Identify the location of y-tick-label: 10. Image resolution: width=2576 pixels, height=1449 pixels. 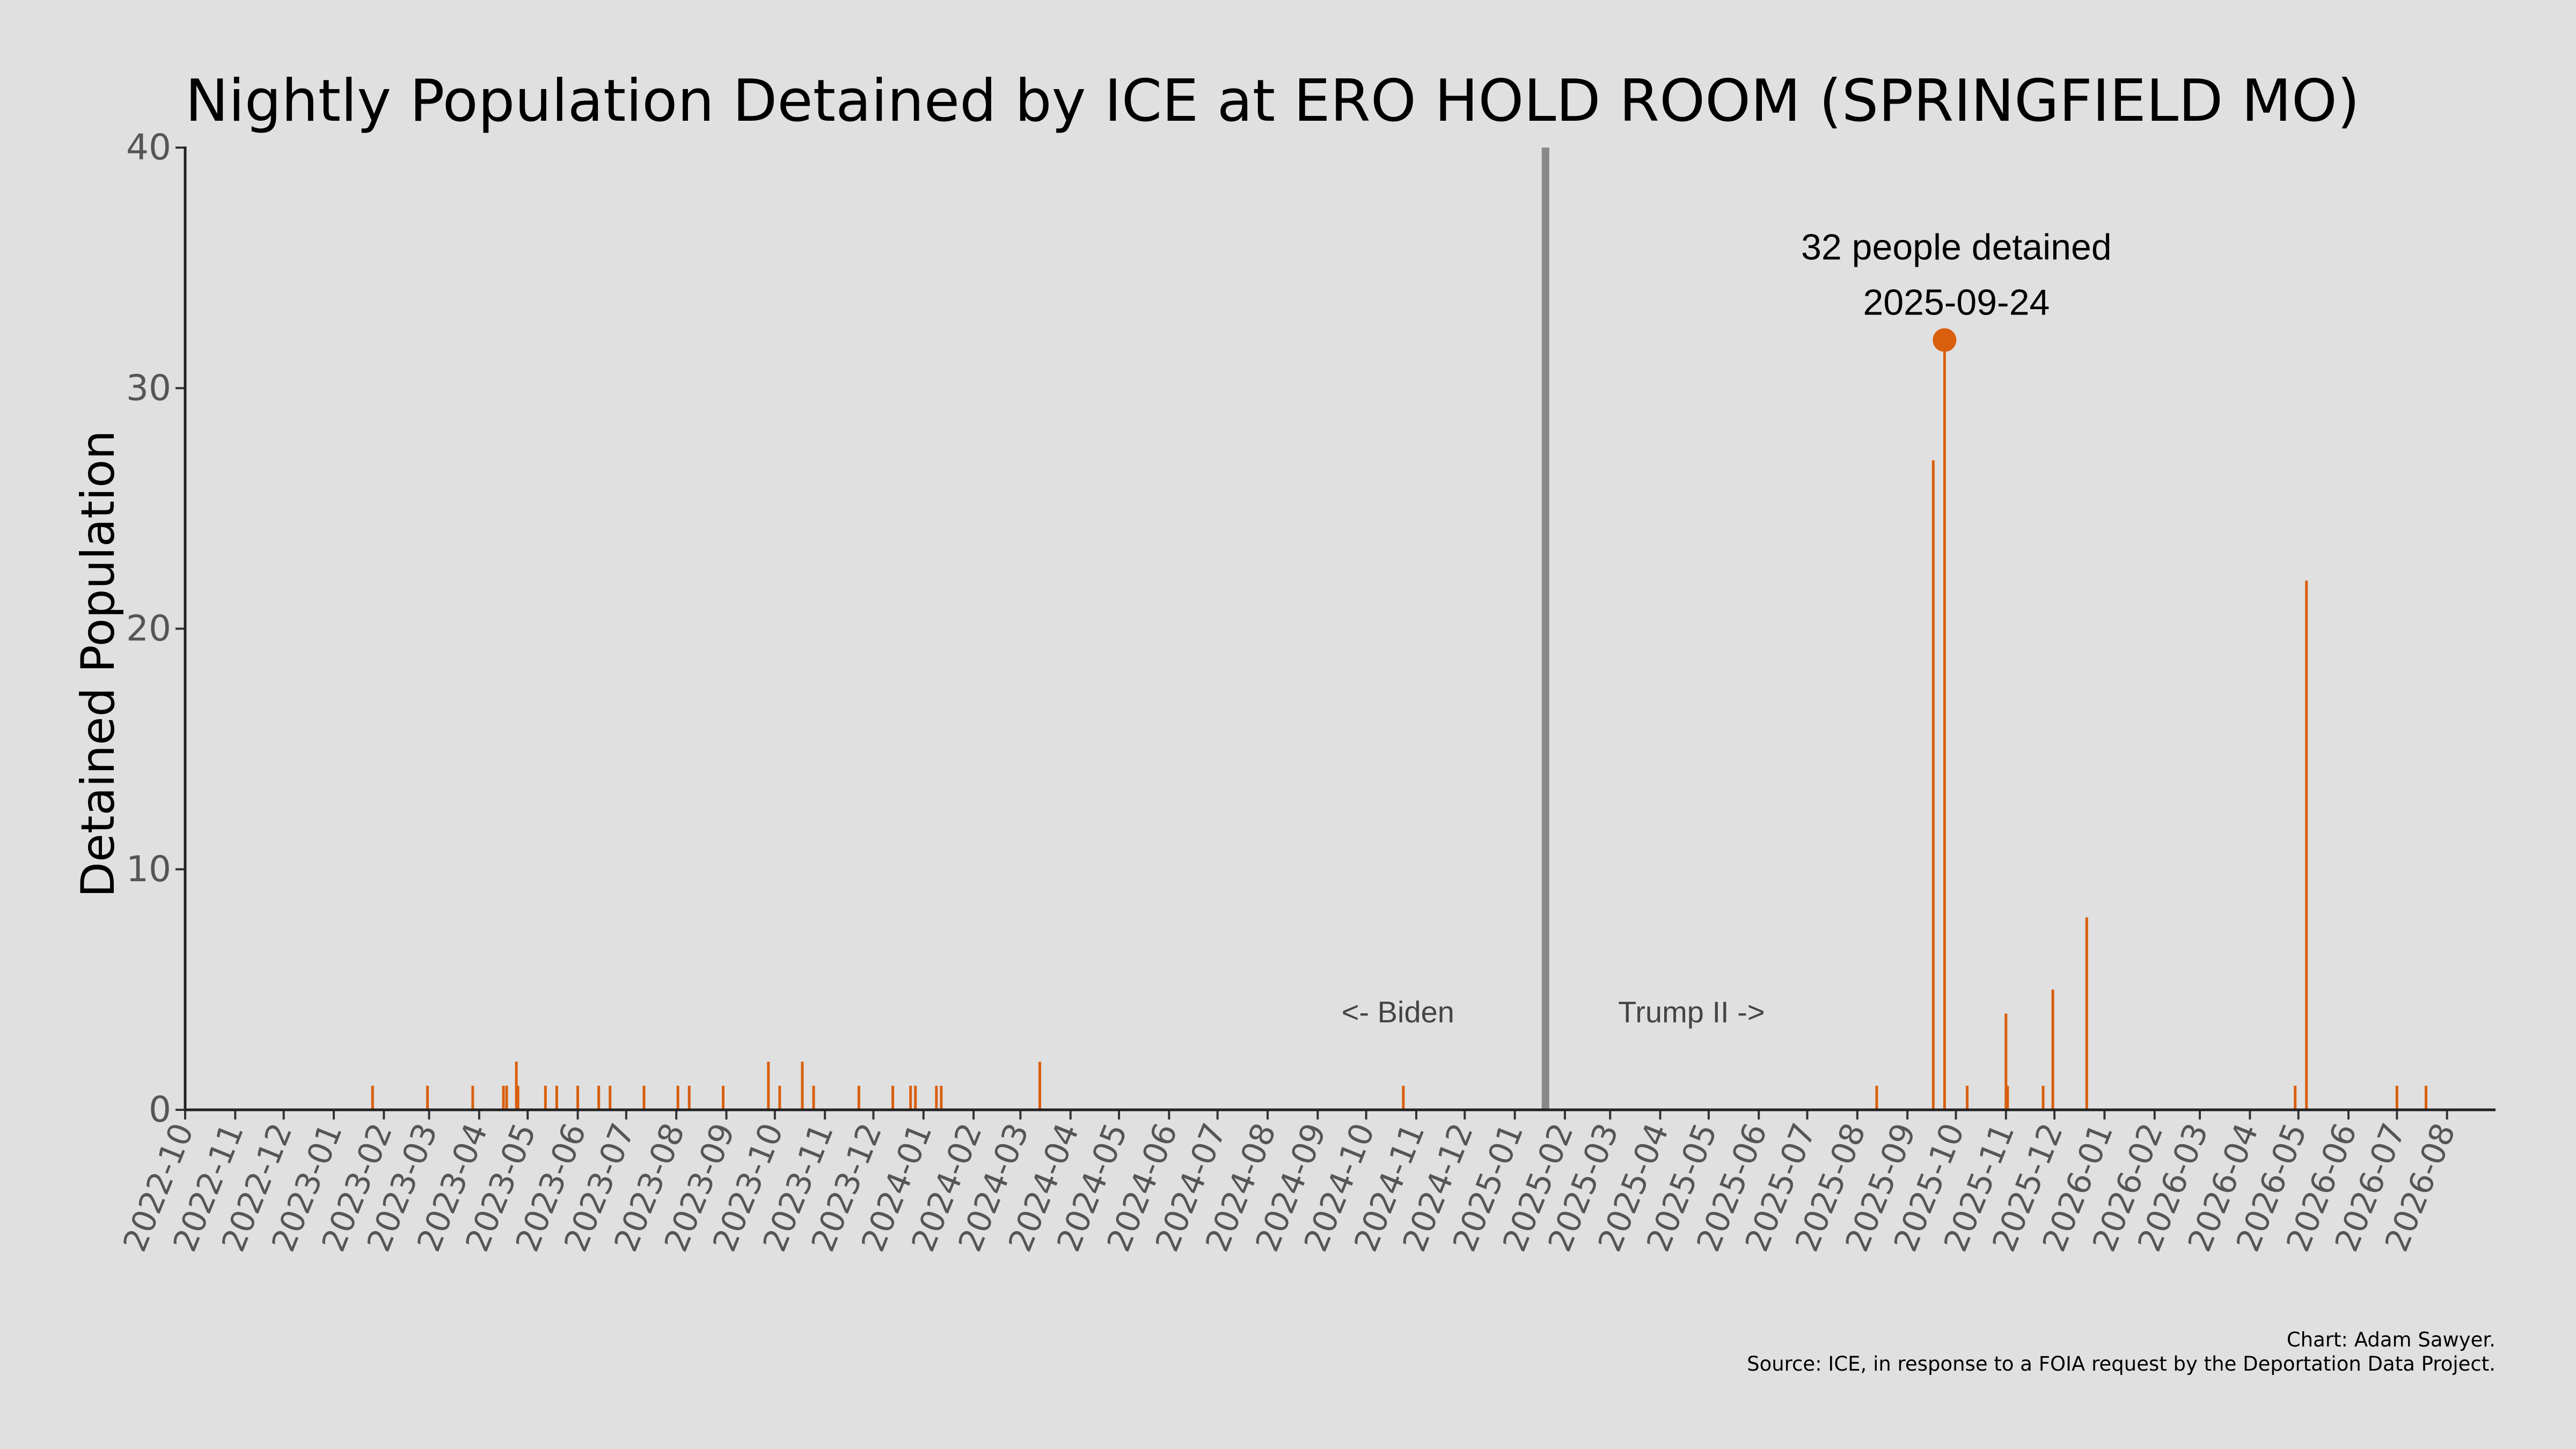
(148, 869).